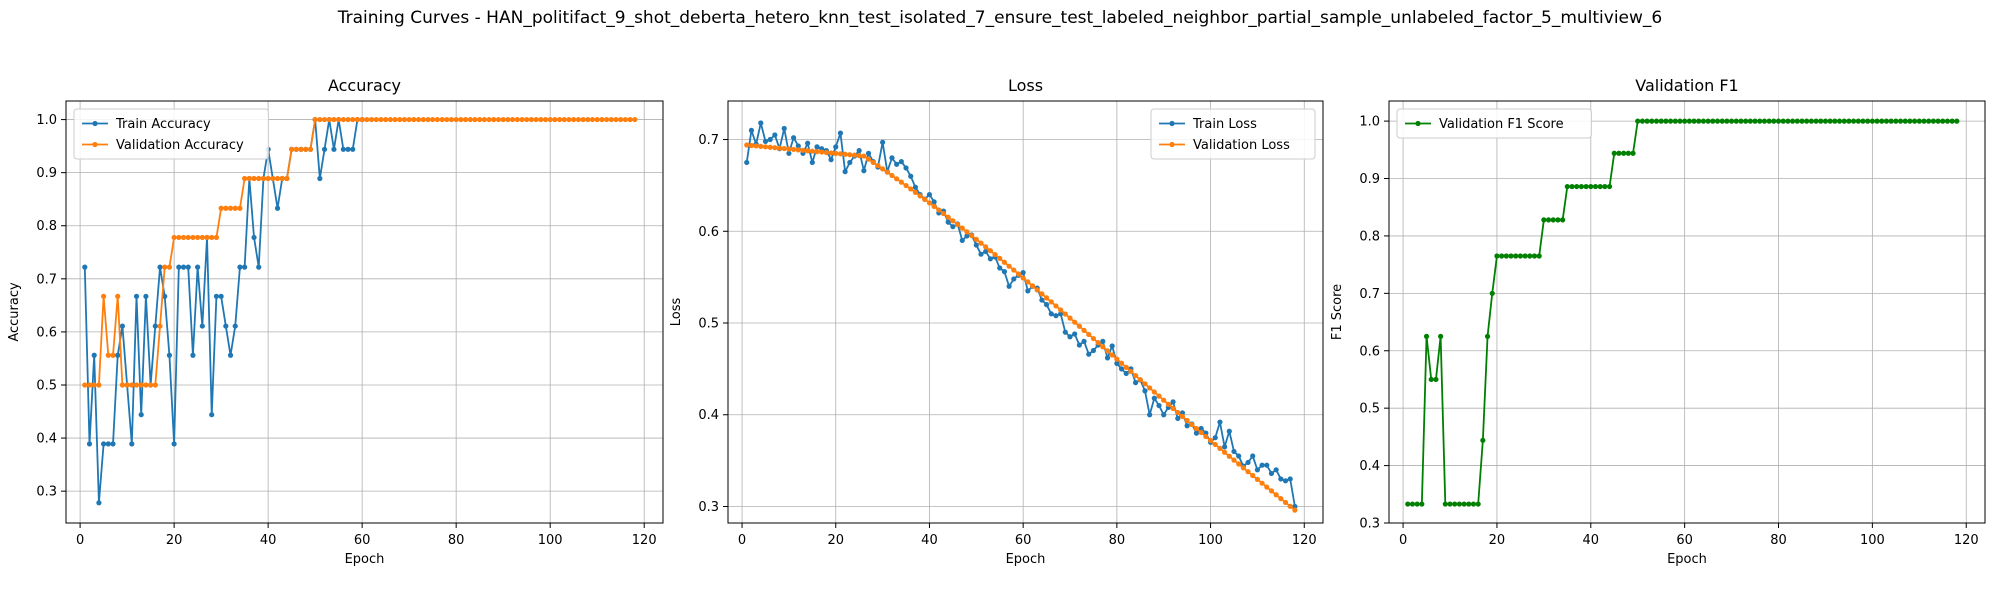 The width and height of the screenshot is (2000, 600). I want to click on legend-label: Validation F1 Score, so click(1501, 124).